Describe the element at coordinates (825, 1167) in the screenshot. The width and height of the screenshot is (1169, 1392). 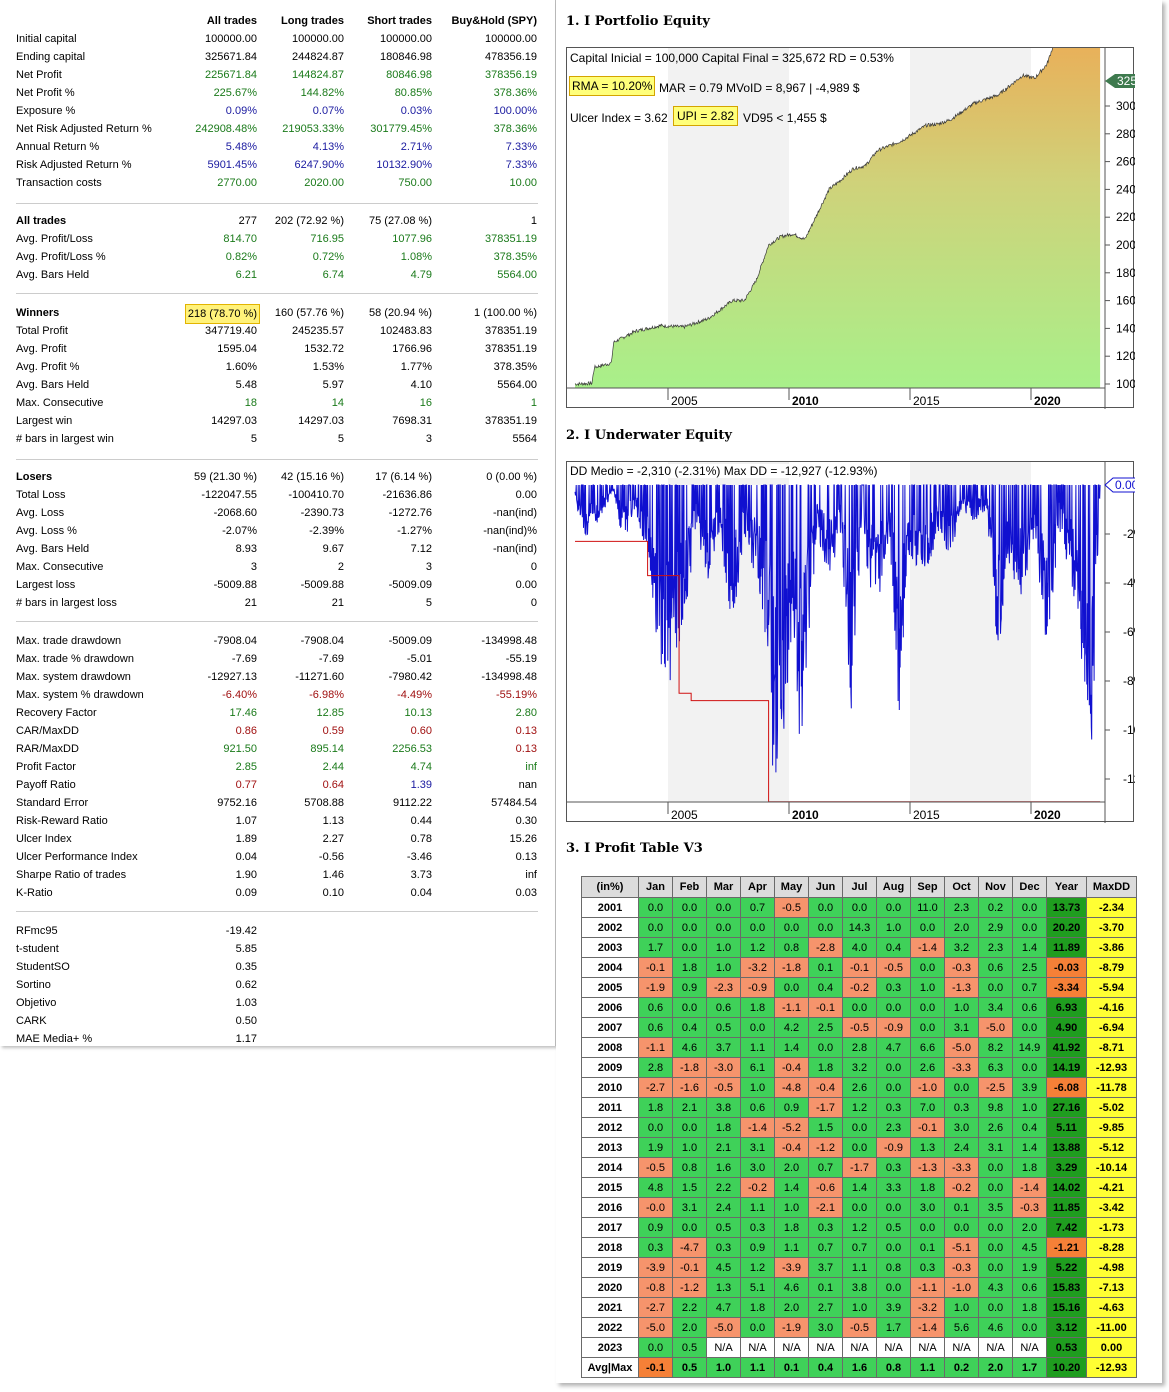
I see `profit-cell: 0.7` at that location.